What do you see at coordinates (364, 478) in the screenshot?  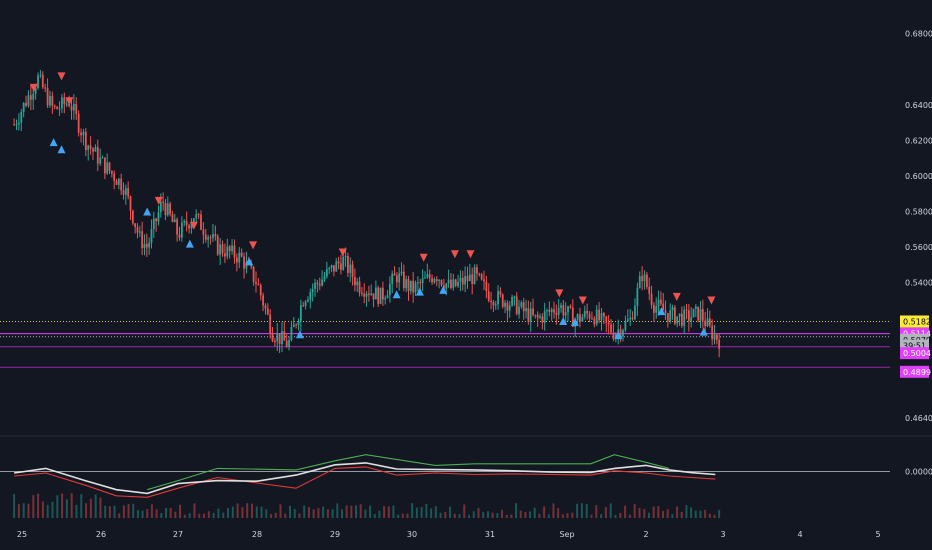 I see `oscillator-line-white` at bounding box center [364, 478].